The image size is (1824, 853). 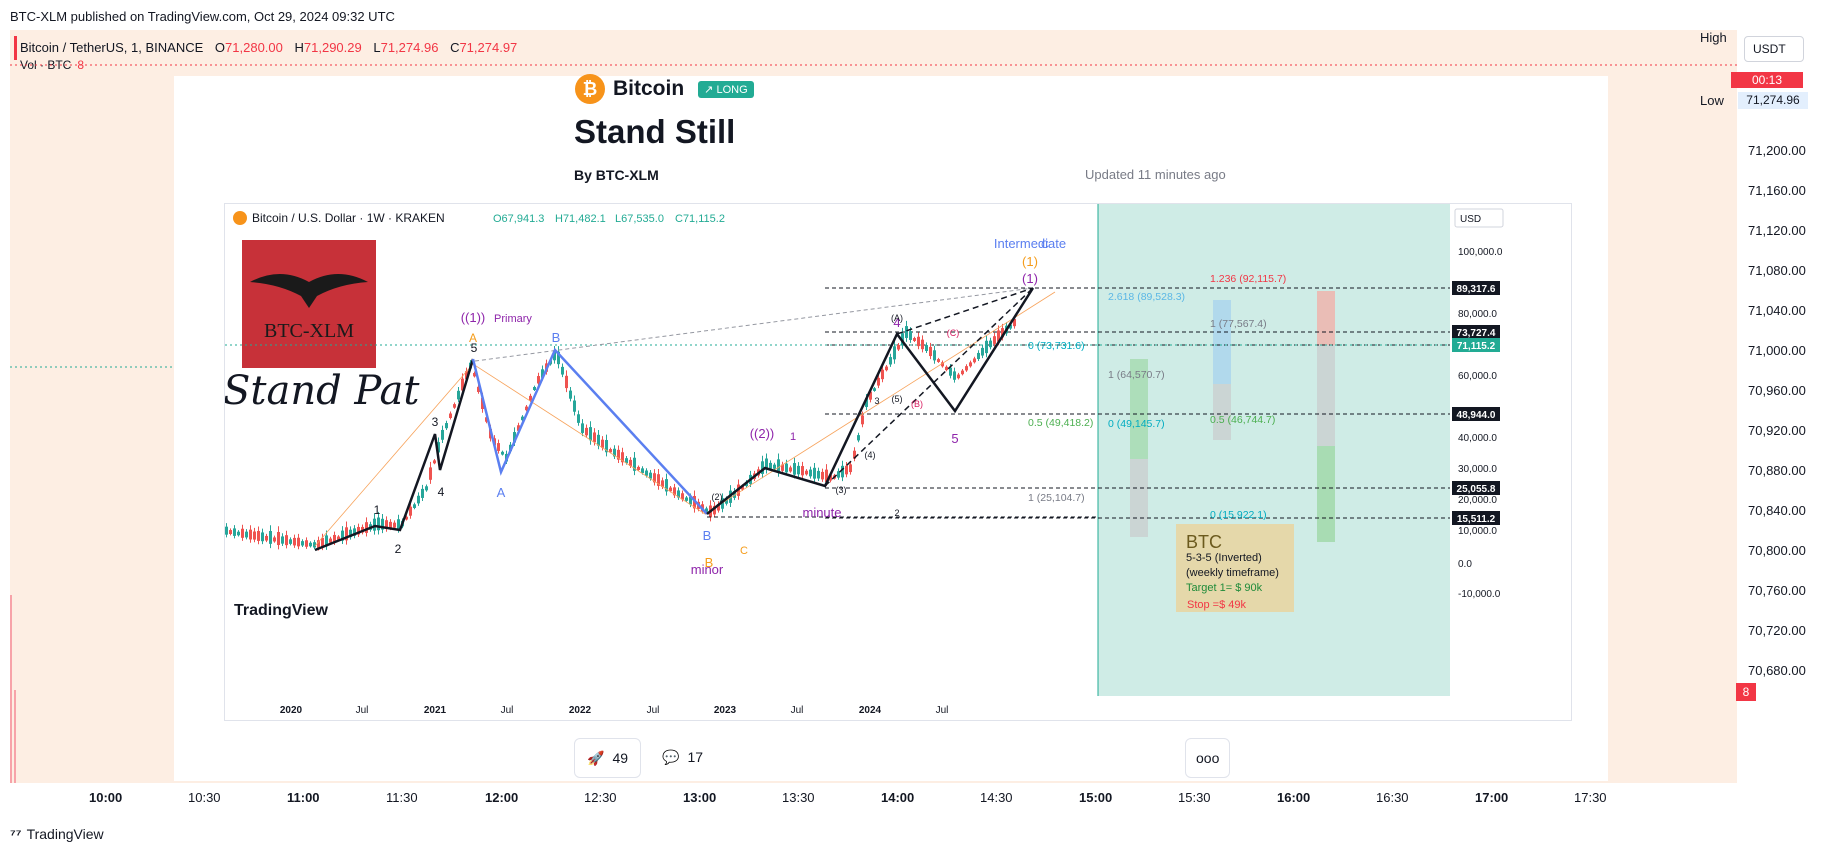 I want to click on wave-label: (2), so click(x=717, y=497).